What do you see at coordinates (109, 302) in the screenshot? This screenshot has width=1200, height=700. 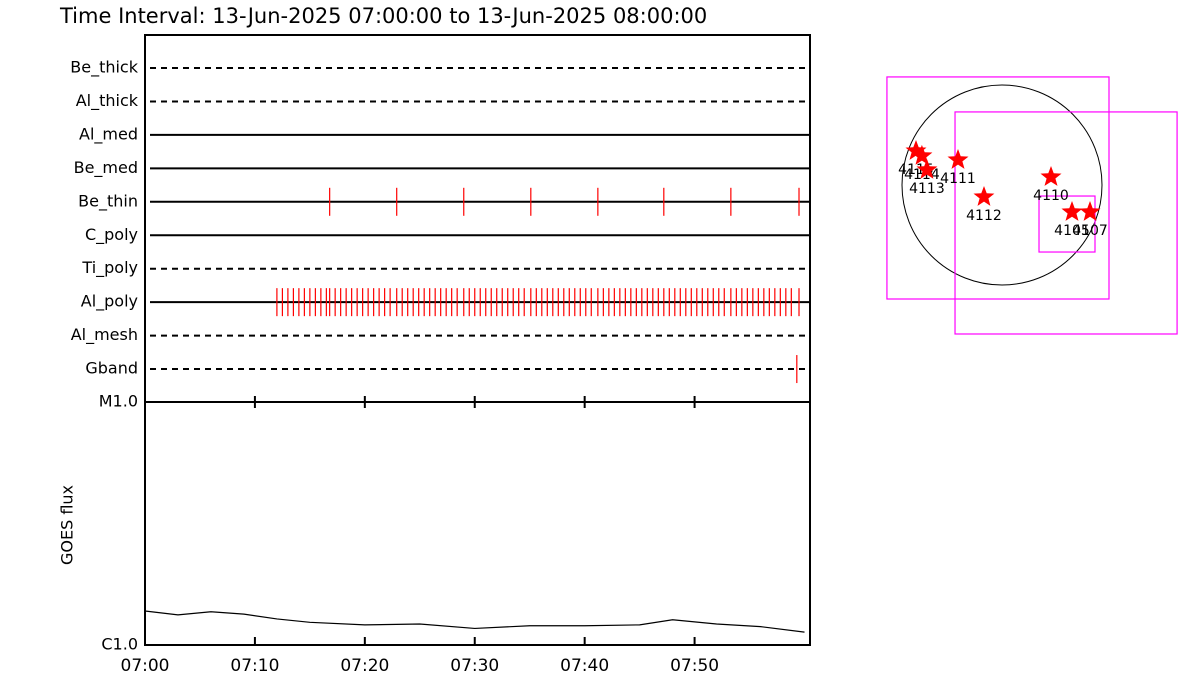 I see `row-label: Al_poly` at bounding box center [109, 302].